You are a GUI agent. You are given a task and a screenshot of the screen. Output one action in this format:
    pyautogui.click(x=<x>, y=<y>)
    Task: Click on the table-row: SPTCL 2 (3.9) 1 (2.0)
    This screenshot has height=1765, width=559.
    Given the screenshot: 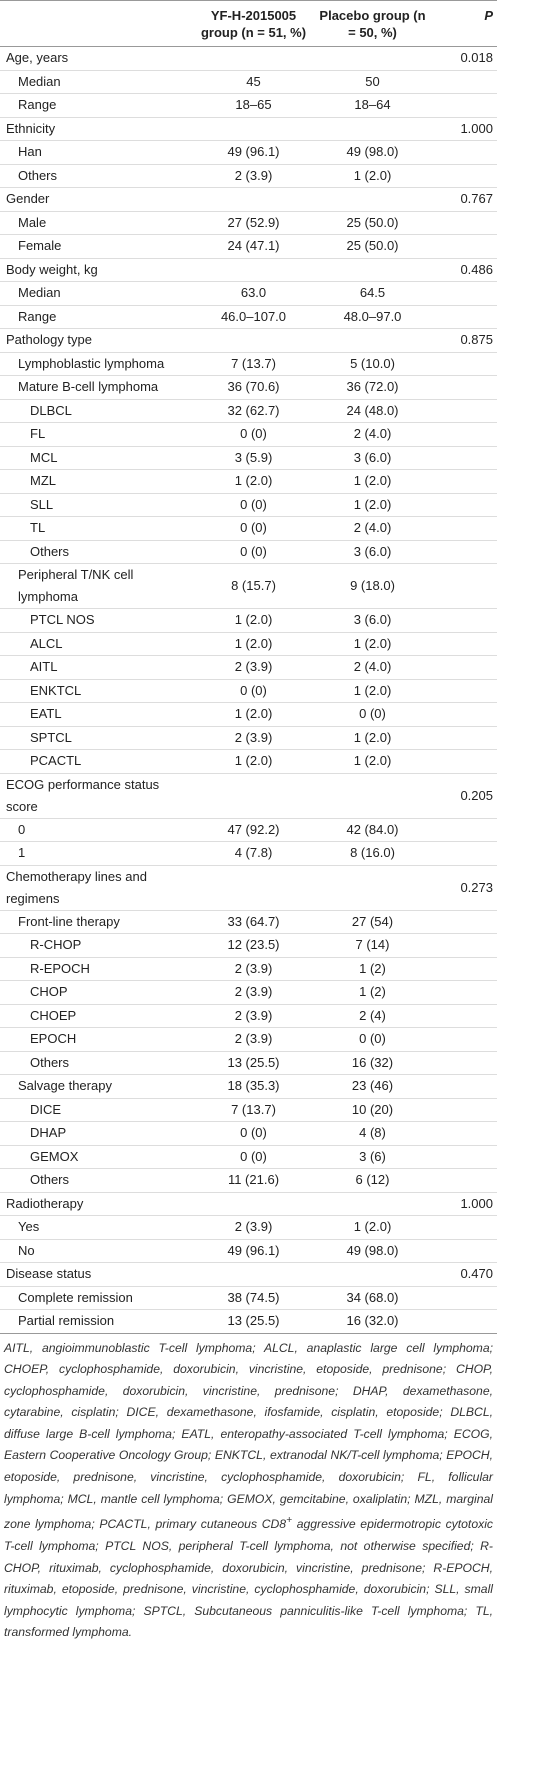 What is the action you would take?
    pyautogui.click(x=248, y=738)
    